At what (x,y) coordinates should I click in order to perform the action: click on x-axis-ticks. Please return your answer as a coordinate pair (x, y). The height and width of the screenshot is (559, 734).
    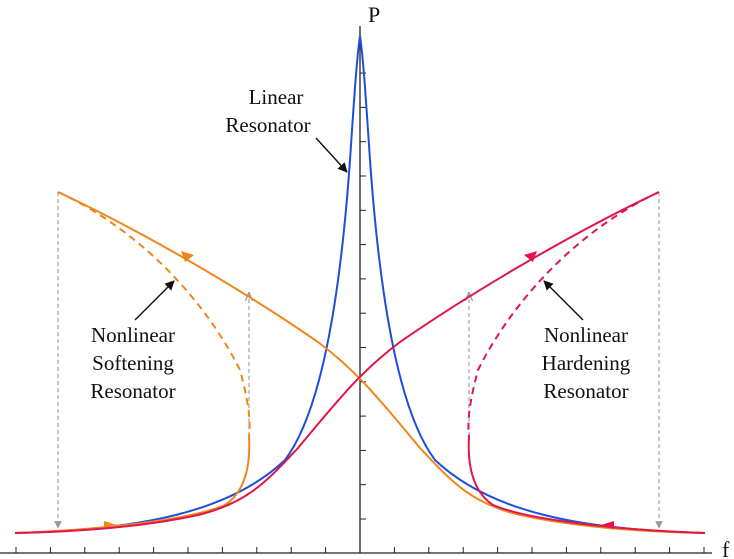
    Looking at the image, I should click on (360, 550).